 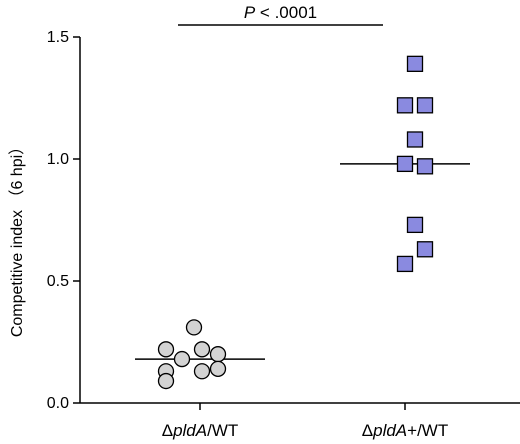 I want to click on y-tick-label: 0.5, so click(x=58, y=281).